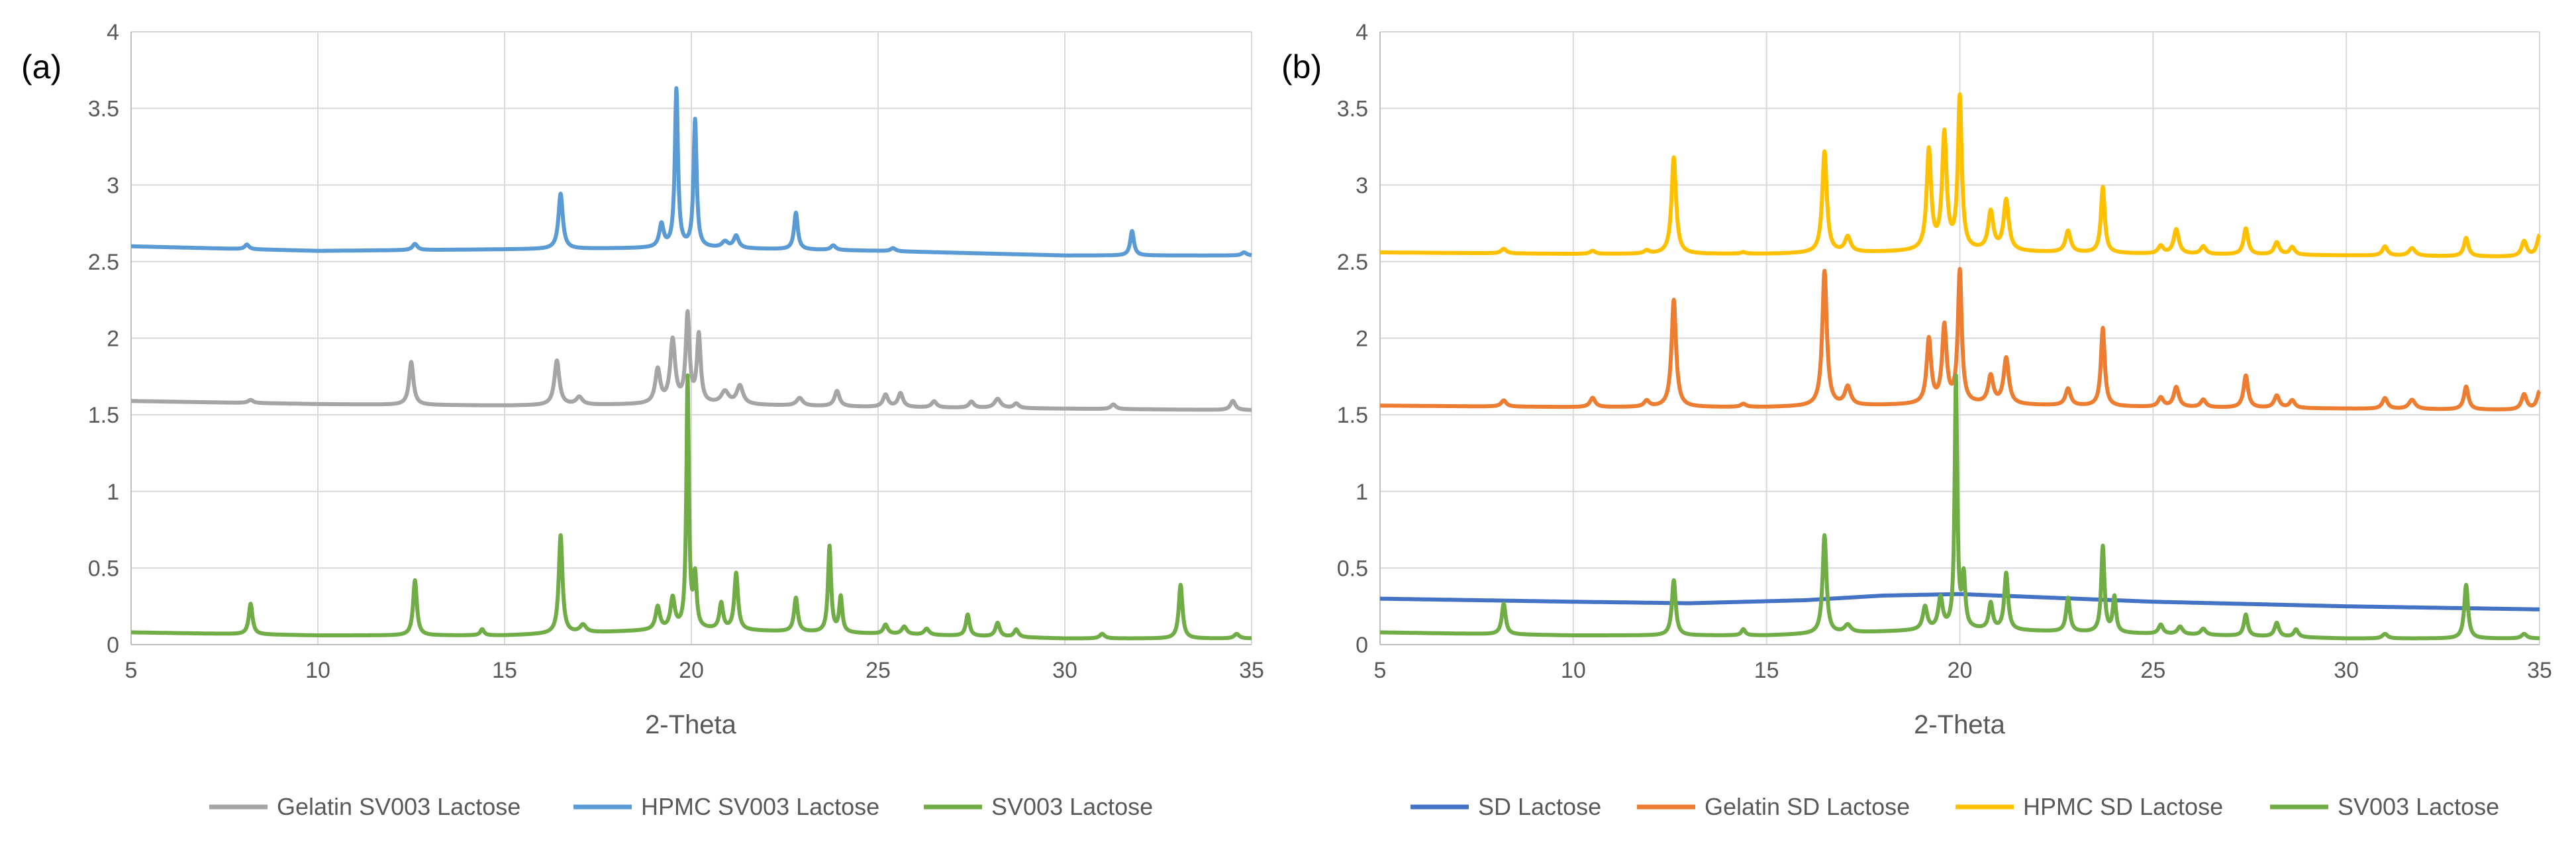 The image size is (2576, 850). Describe the element at coordinates (1766, 670) in the screenshot. I see `panel-b-x-tick-label: 15` at that location.